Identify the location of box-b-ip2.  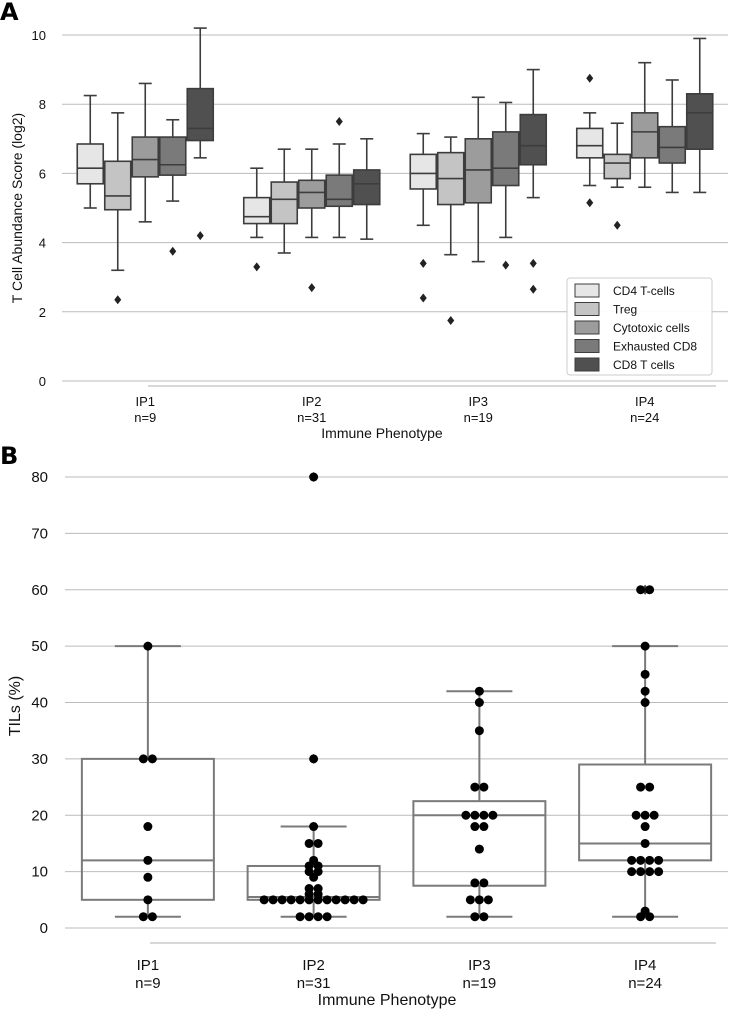
(313, 695).